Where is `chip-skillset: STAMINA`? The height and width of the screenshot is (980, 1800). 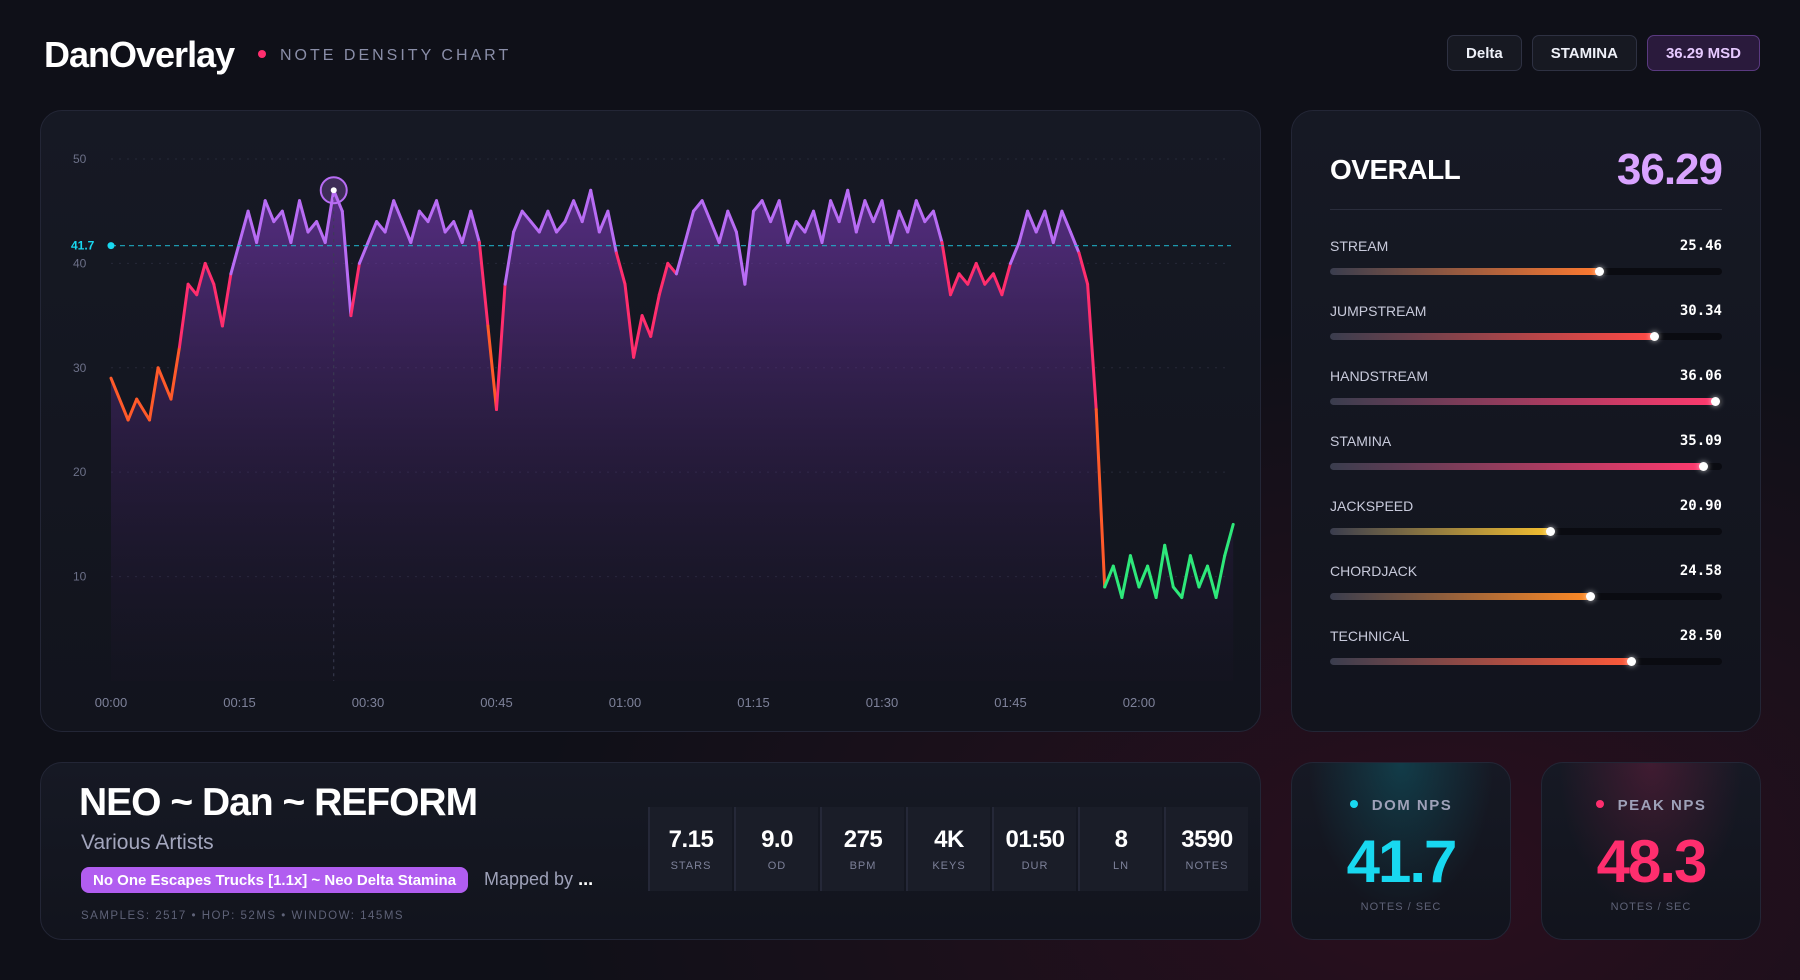
chip-skillset: STAMINA is located at coordinates (1584, 53).